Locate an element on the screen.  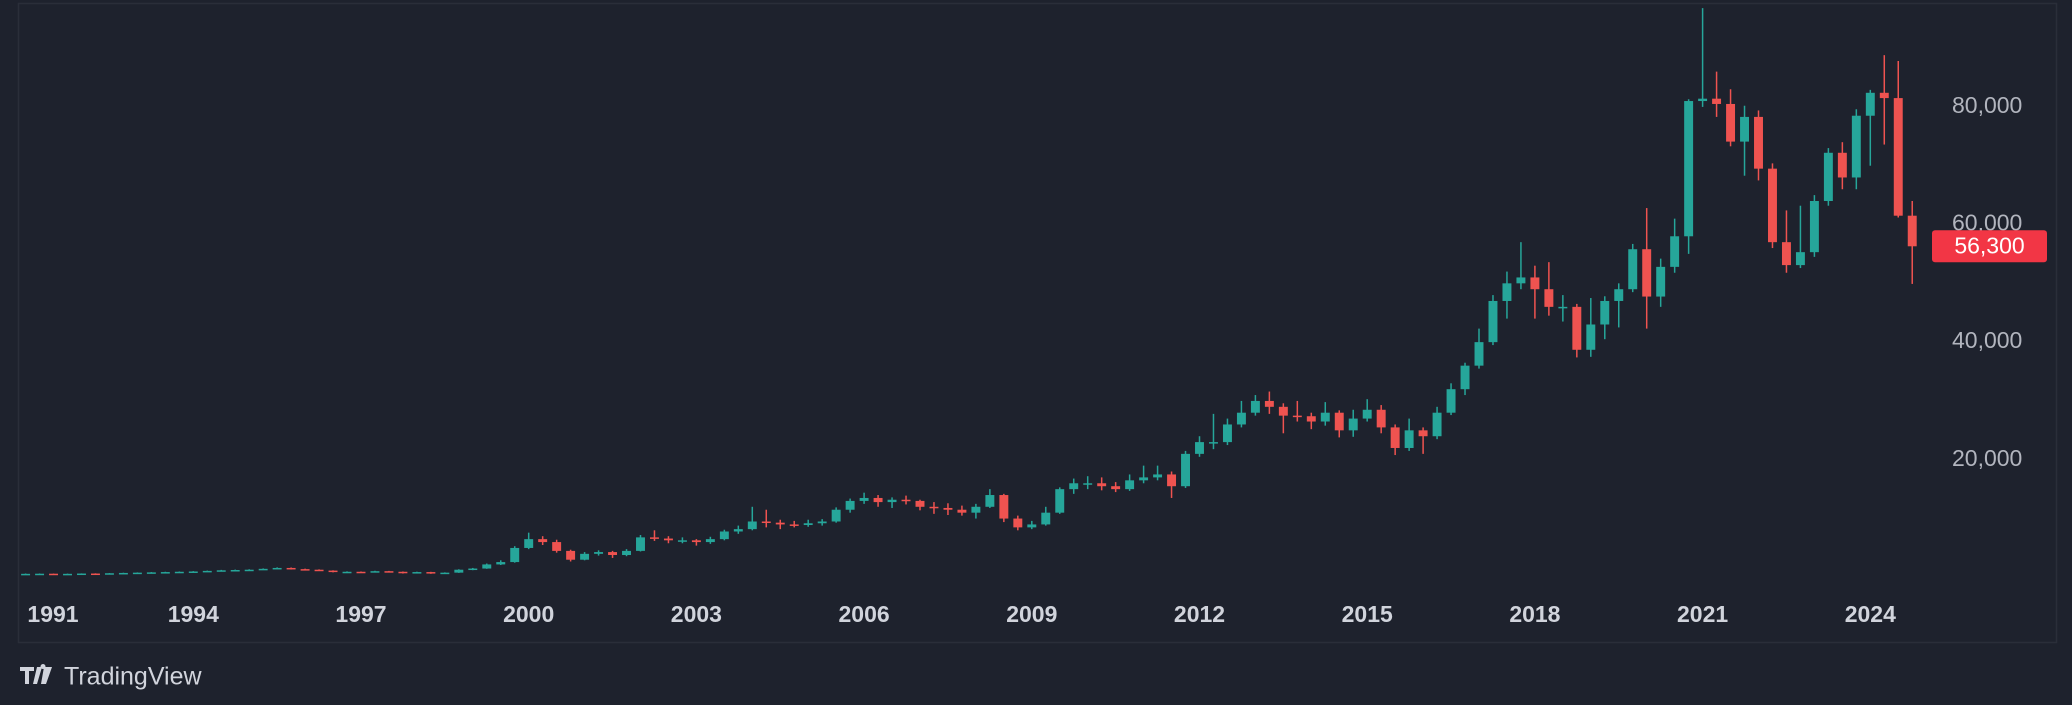
y-tick-label: 40,000 is located at coordinates (1987, 340).